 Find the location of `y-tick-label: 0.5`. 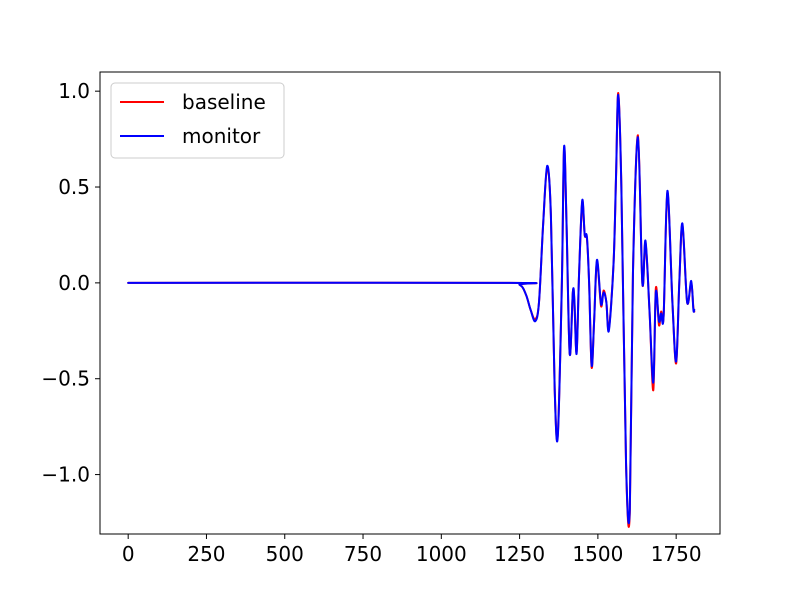

y-tick-label: 0.5 is located at coordinates (74, 187).